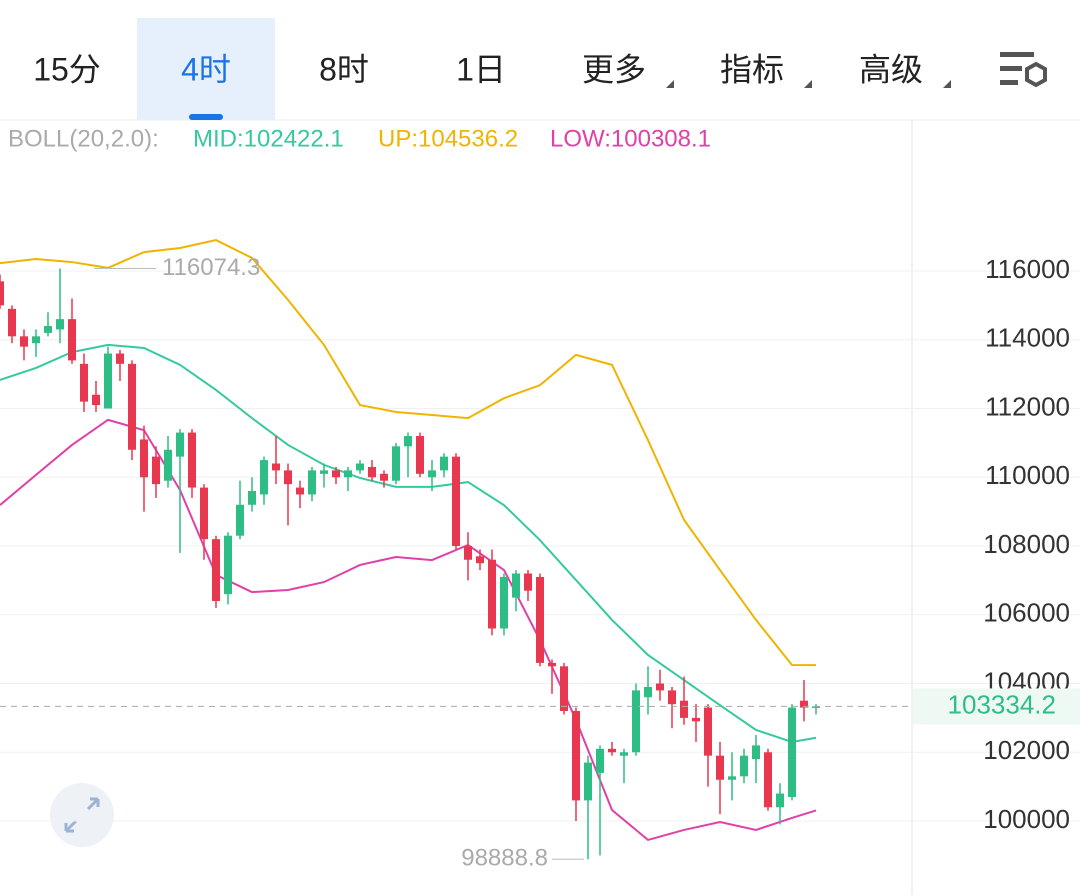 This screenshot has width=1080, height=895. I want to click on tab-label: 1日, so click(481, 69).